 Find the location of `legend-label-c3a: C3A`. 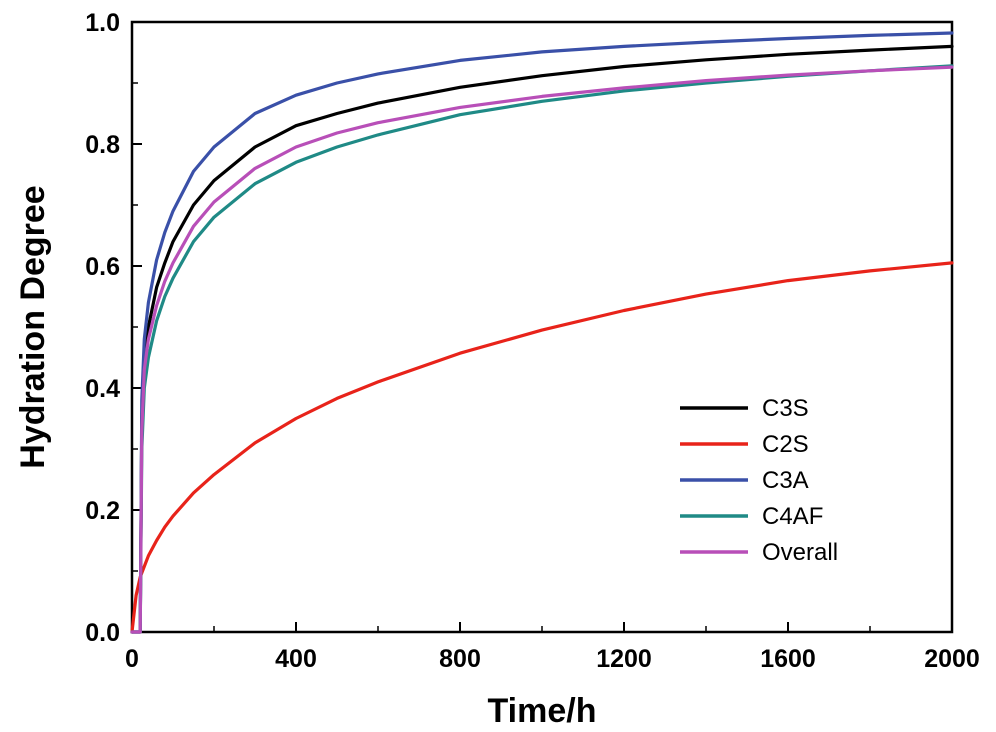

legend-label-c3a: C3A is located at coordinates (785, 480).